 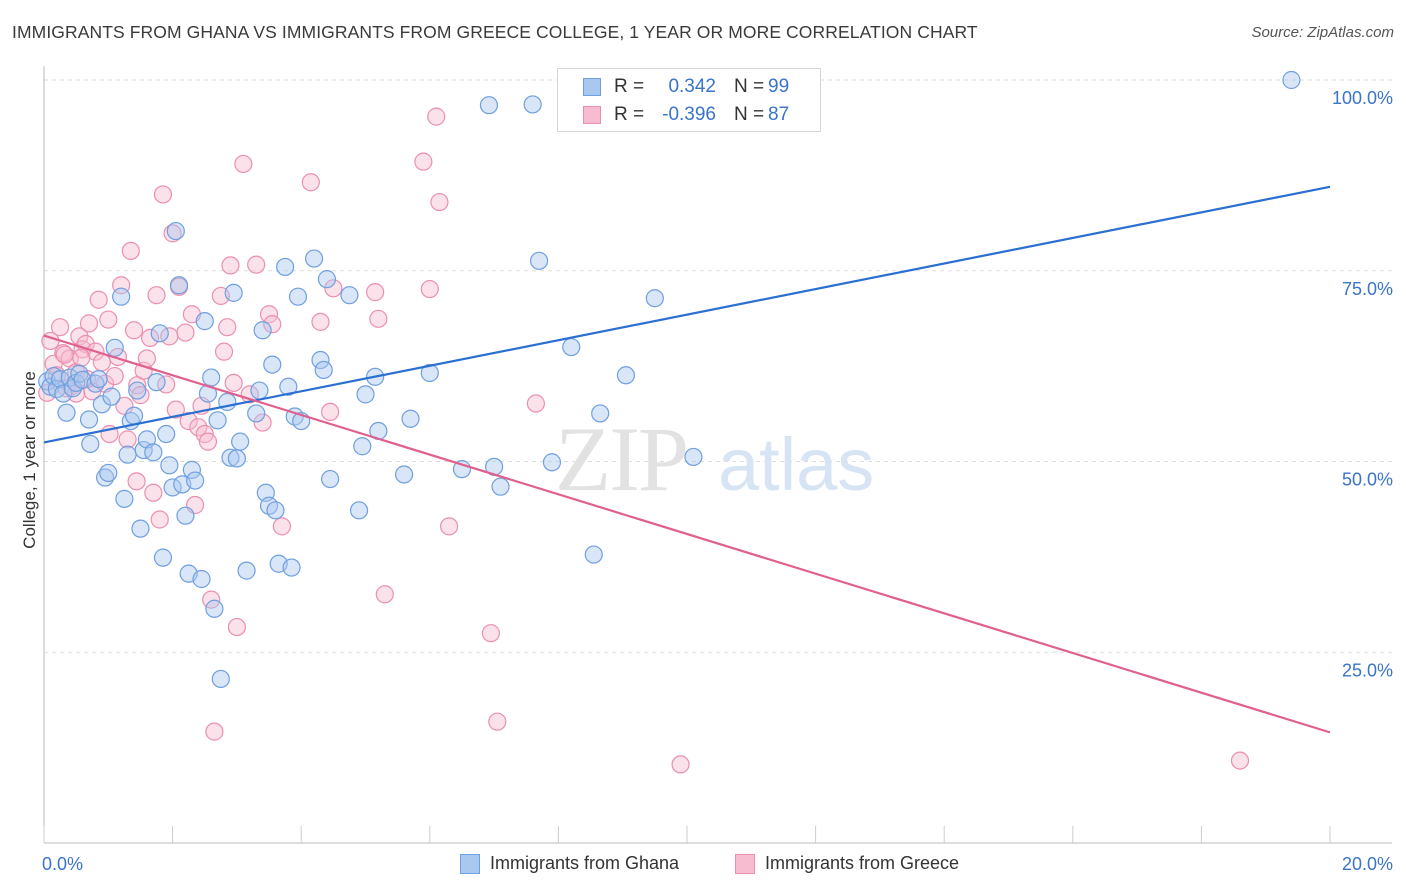 I want to click on legend-row-greece: R = -0.396 N = 87, so click(x=689, y=115).